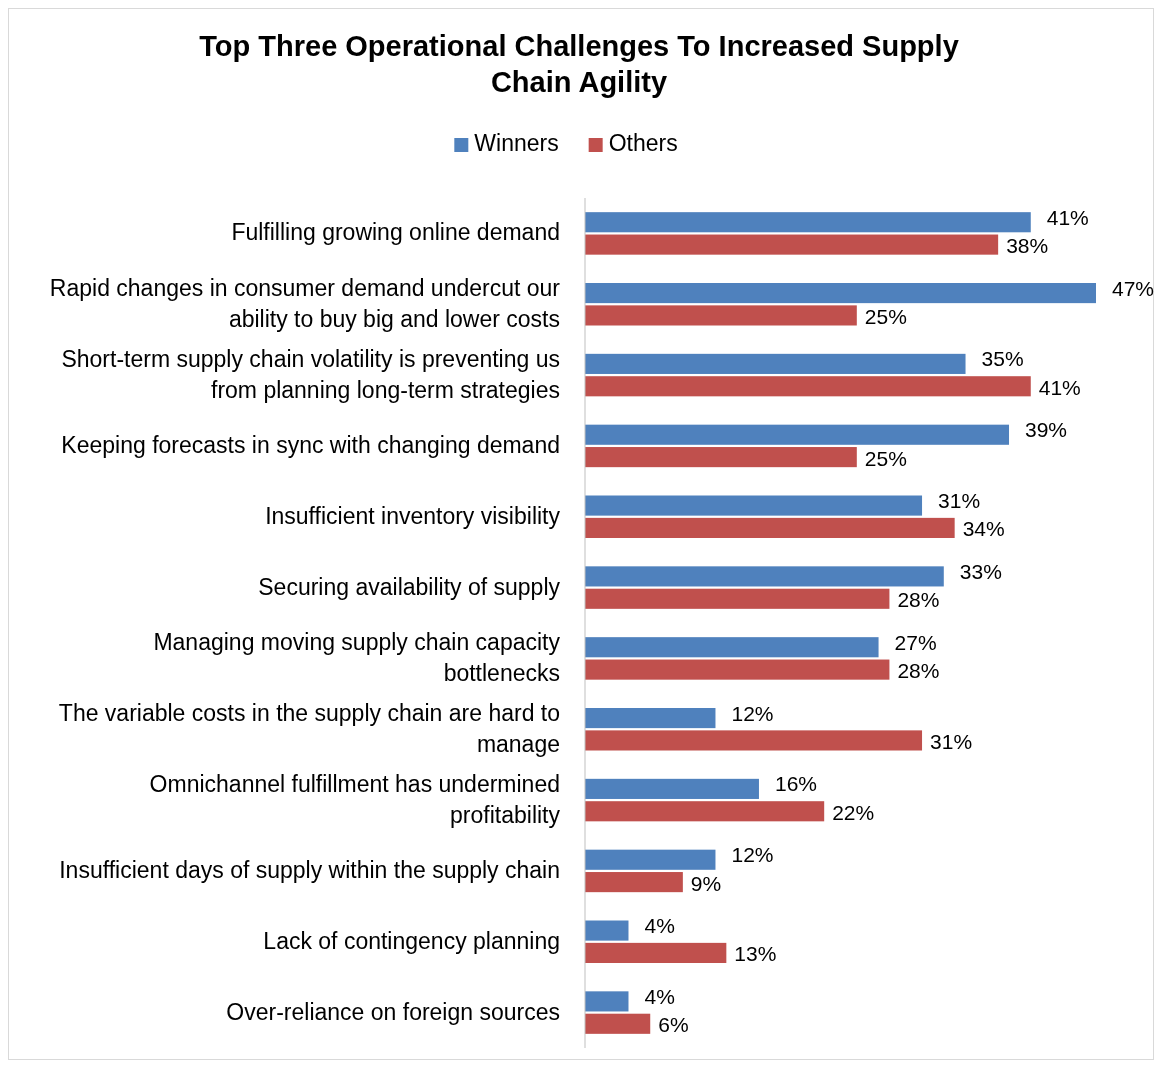  Describe the element at coordinates (1002, 359) in the screenshot. I see `data-label: 35%` at that location.